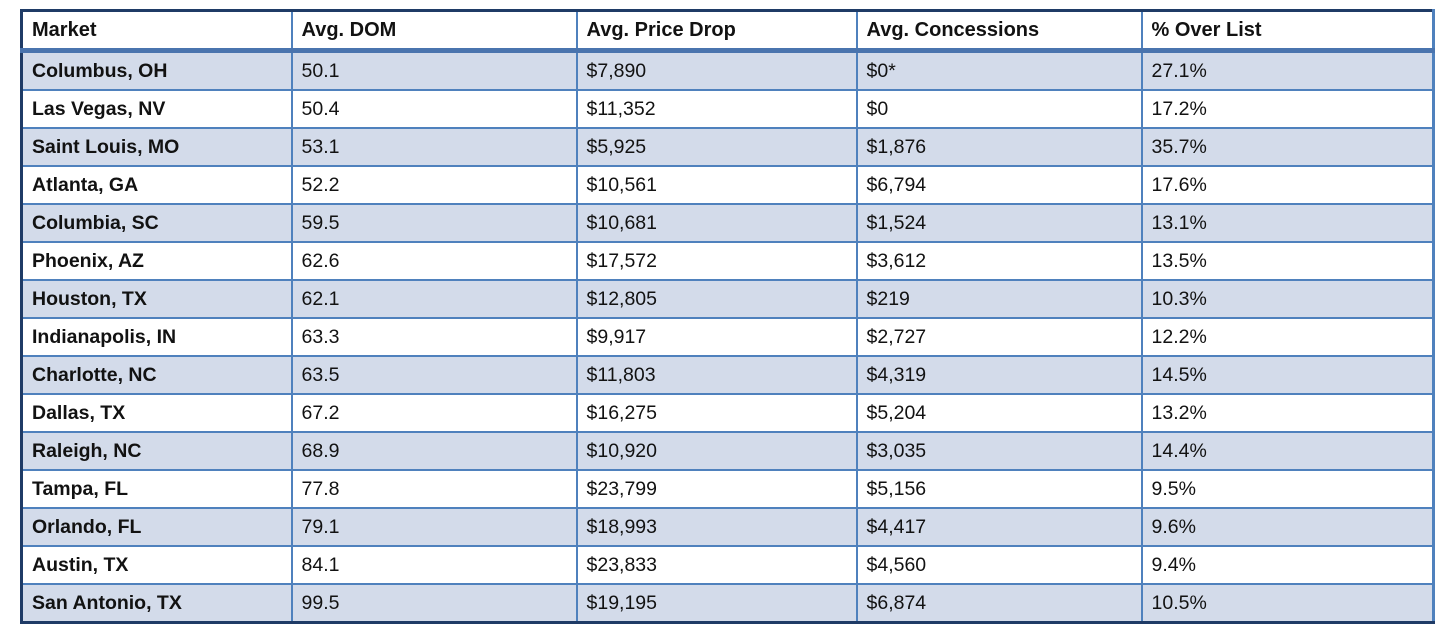  Describe the element at coordinates (716, 31) in the screenshot. I see `column-header-avg-price-drop: Avg. Price Drop` at that location.